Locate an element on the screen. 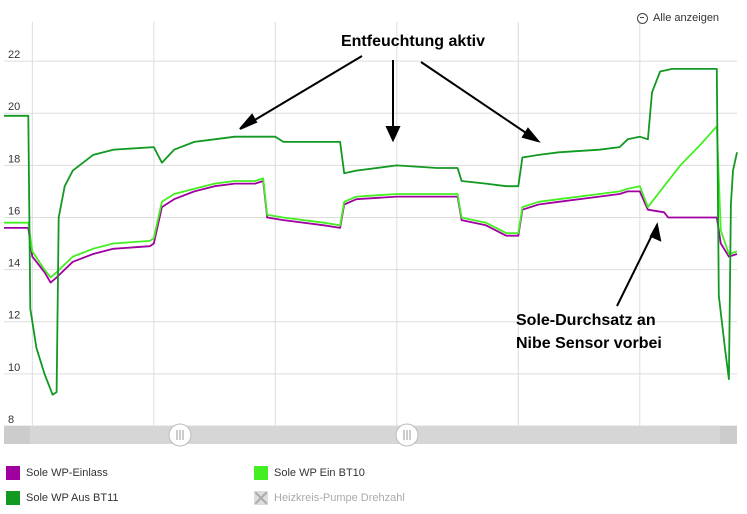 The width and height of the screenshot is (747, 514). y-tick-label: 18 is located at coordinates (14, 159).